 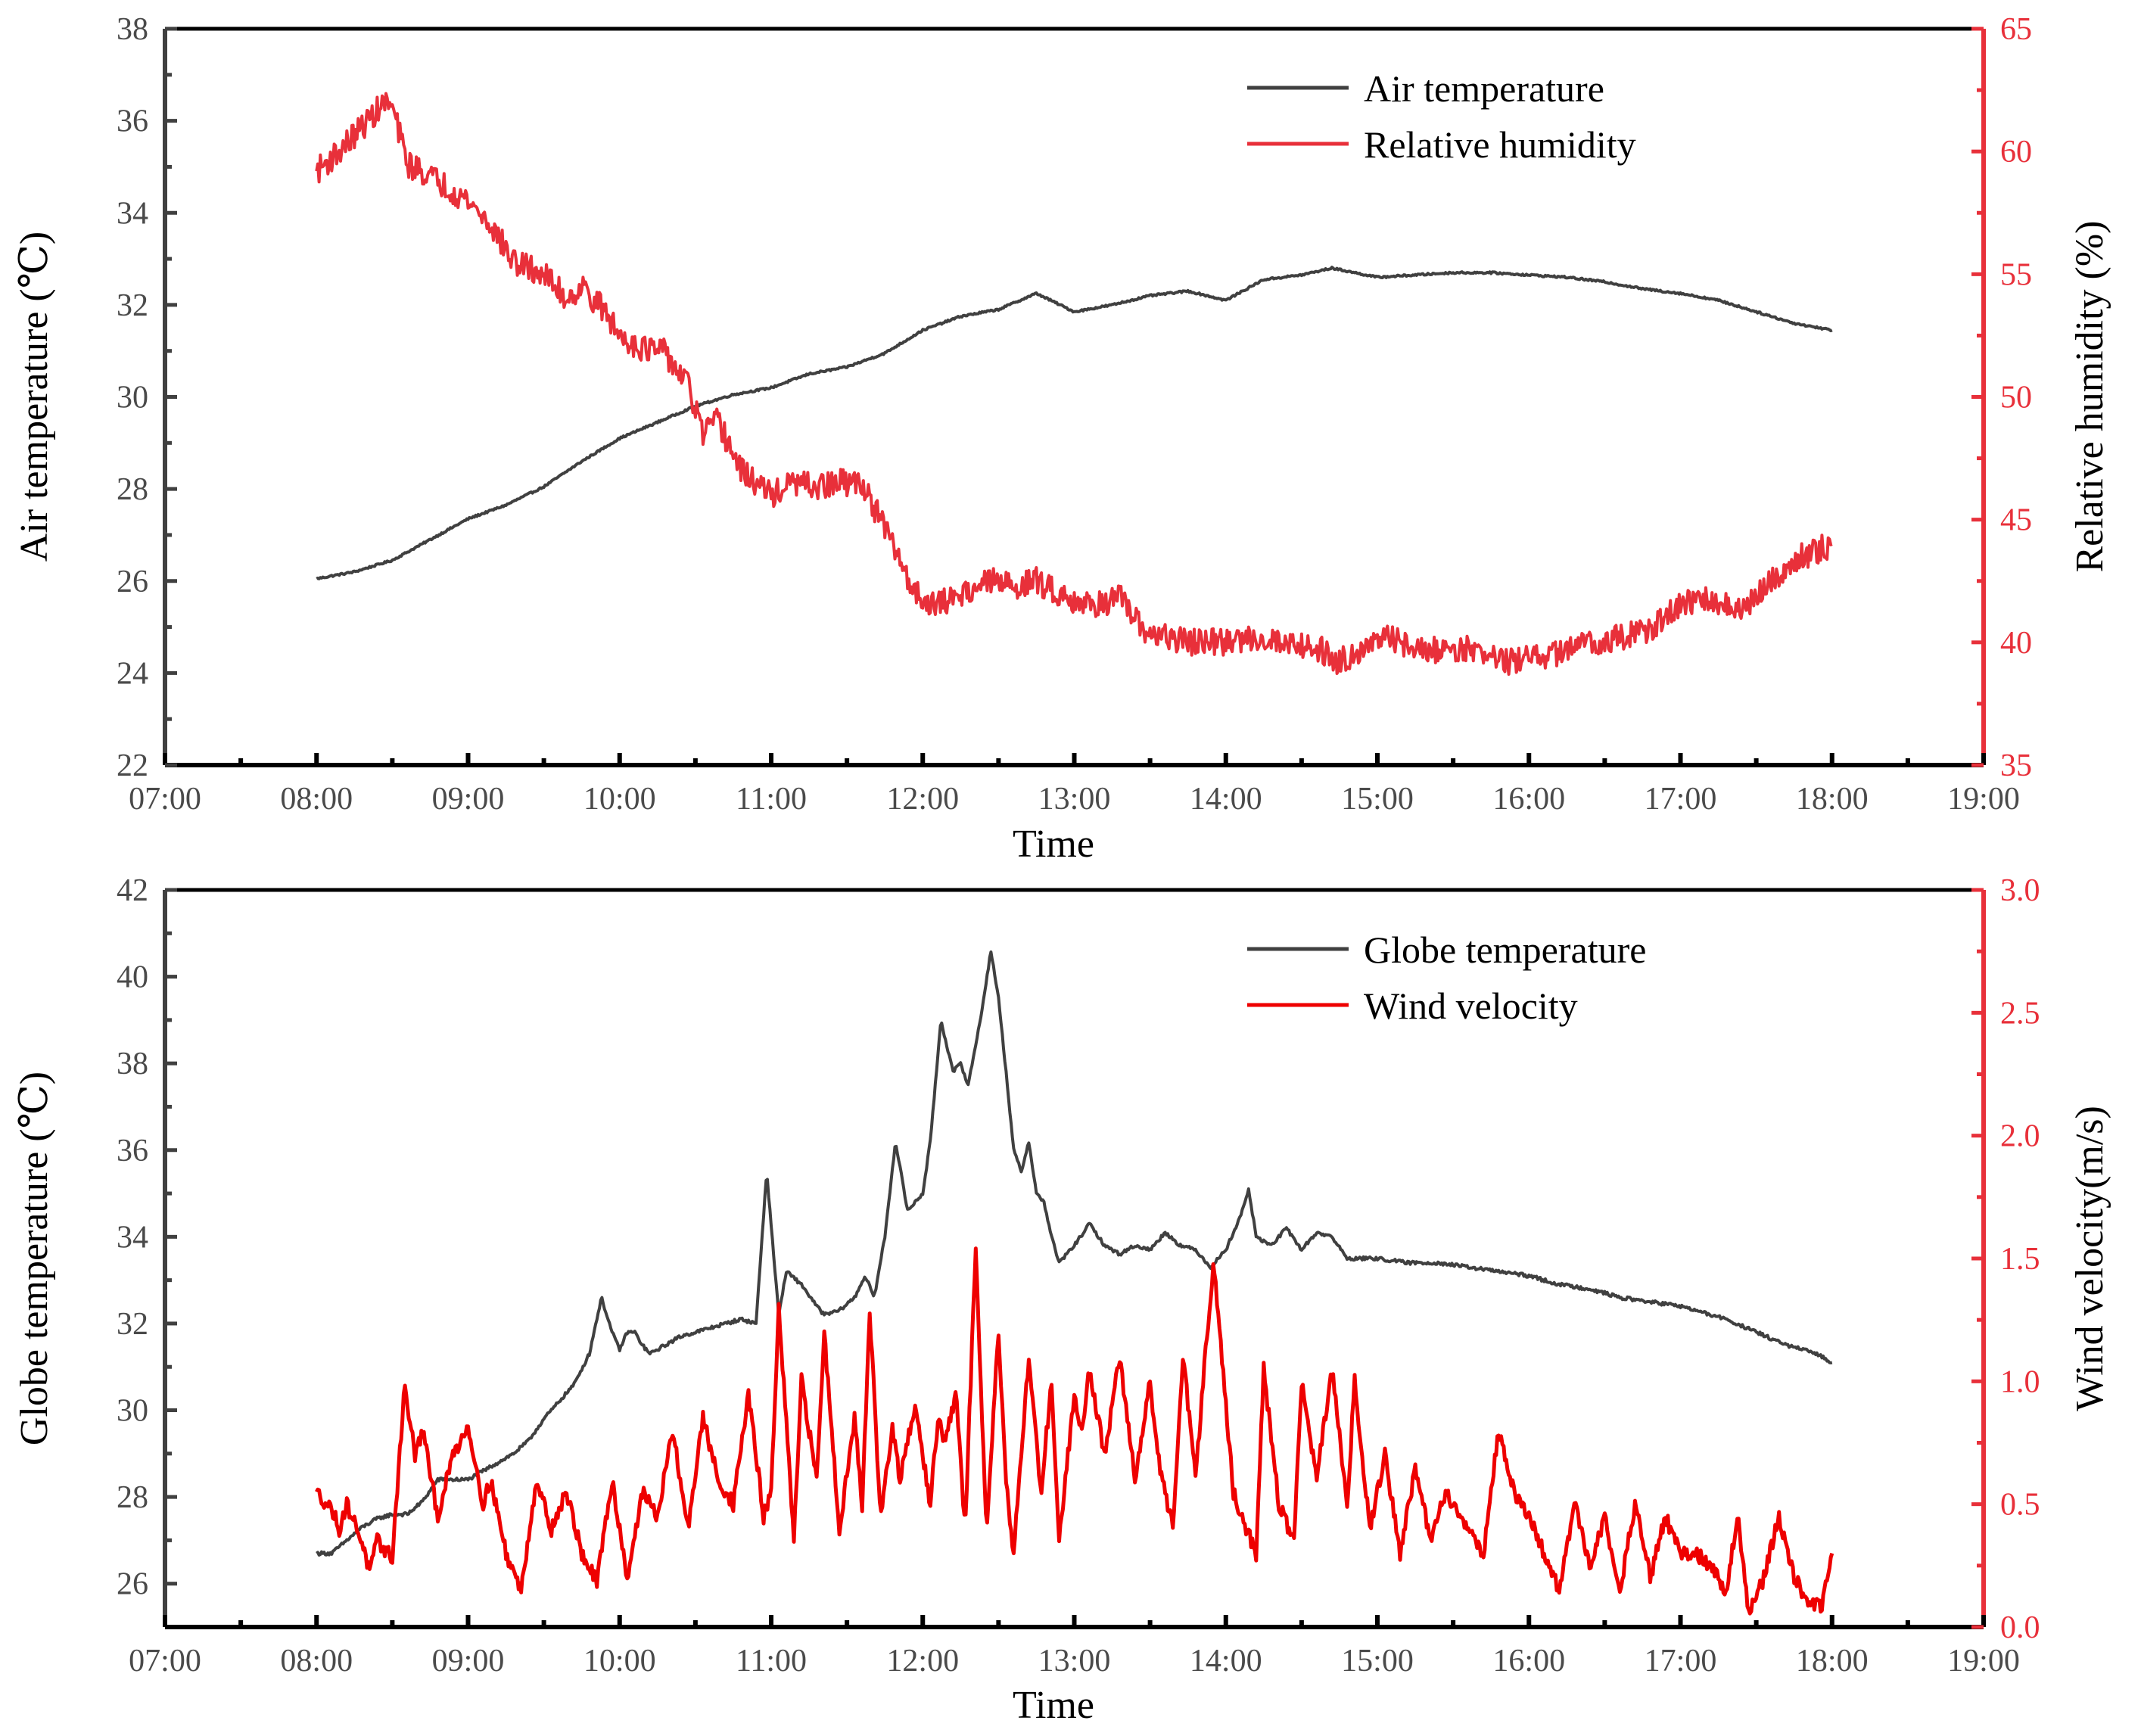 I want to click on bottom-y-tick-label: 28, so click(x=132, y=1498).